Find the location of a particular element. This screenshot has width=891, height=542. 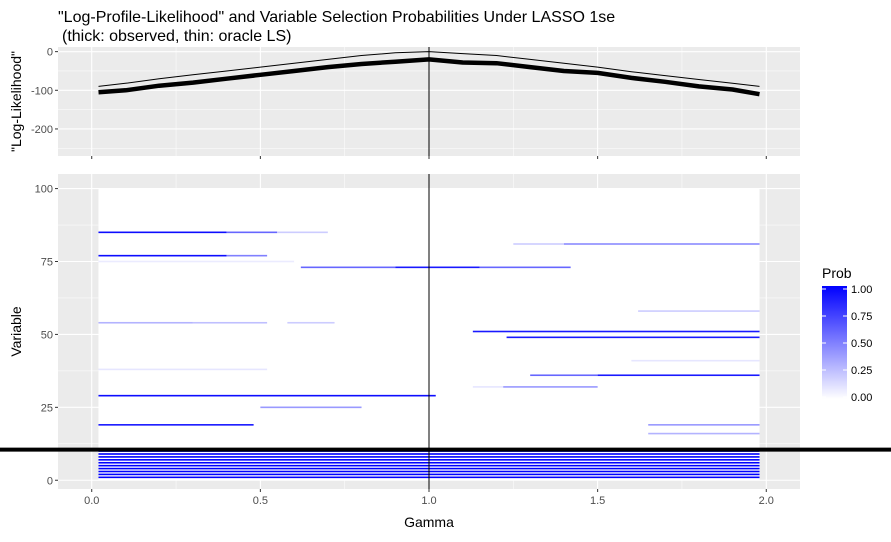

top-panel-x-tick-marks is located at coordinates (429, 157).